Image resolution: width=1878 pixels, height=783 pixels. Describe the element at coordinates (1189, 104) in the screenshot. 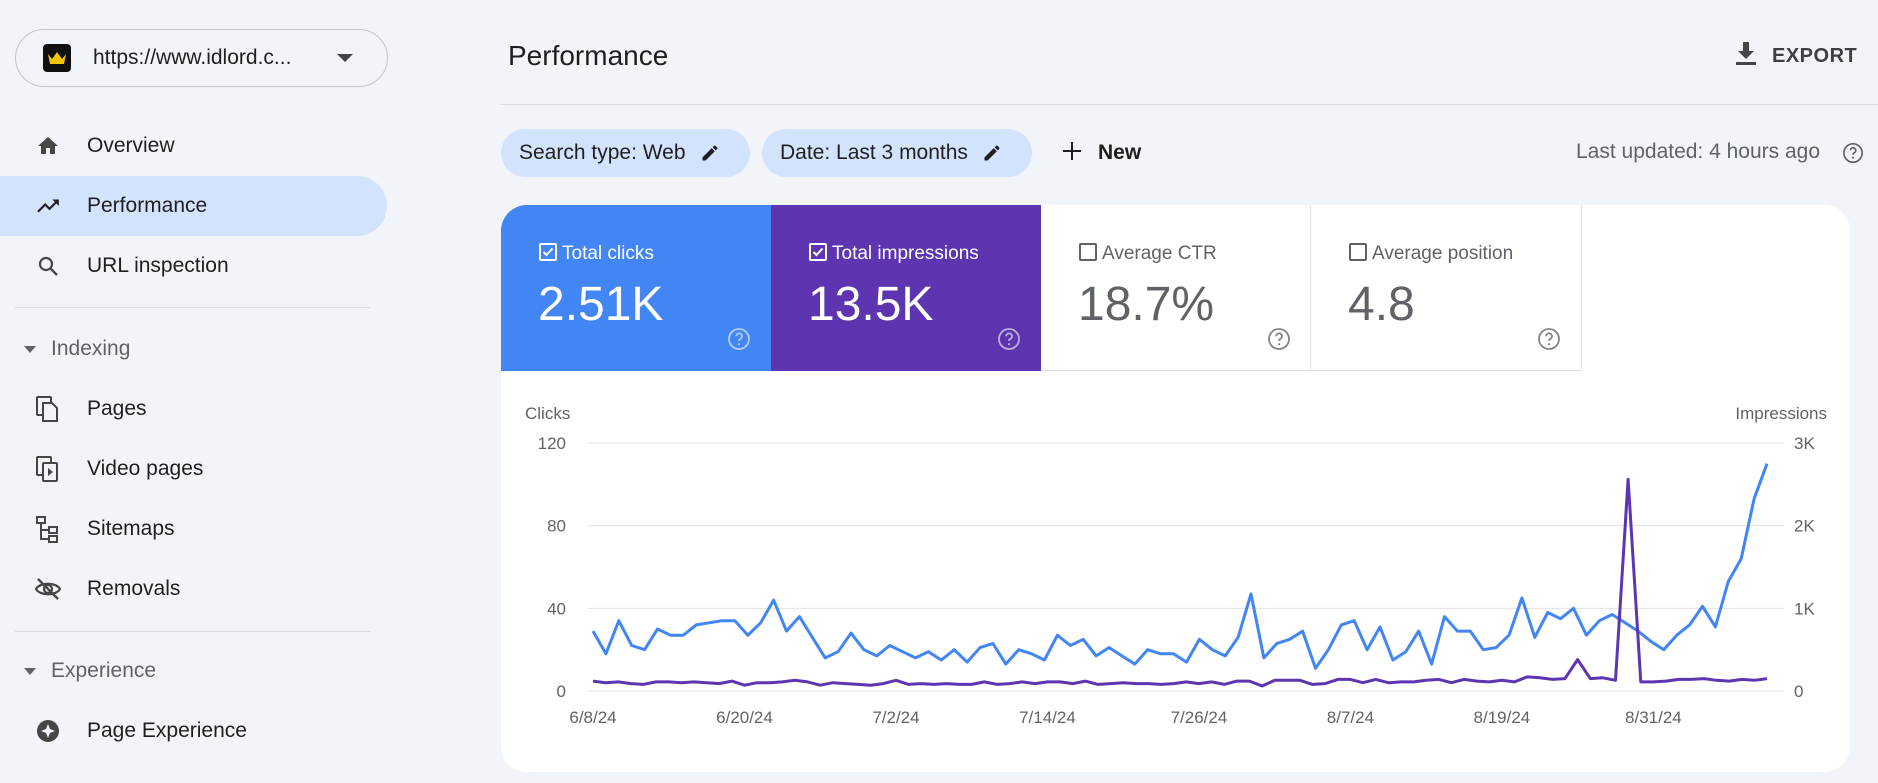

I see `header-divider` at that location.